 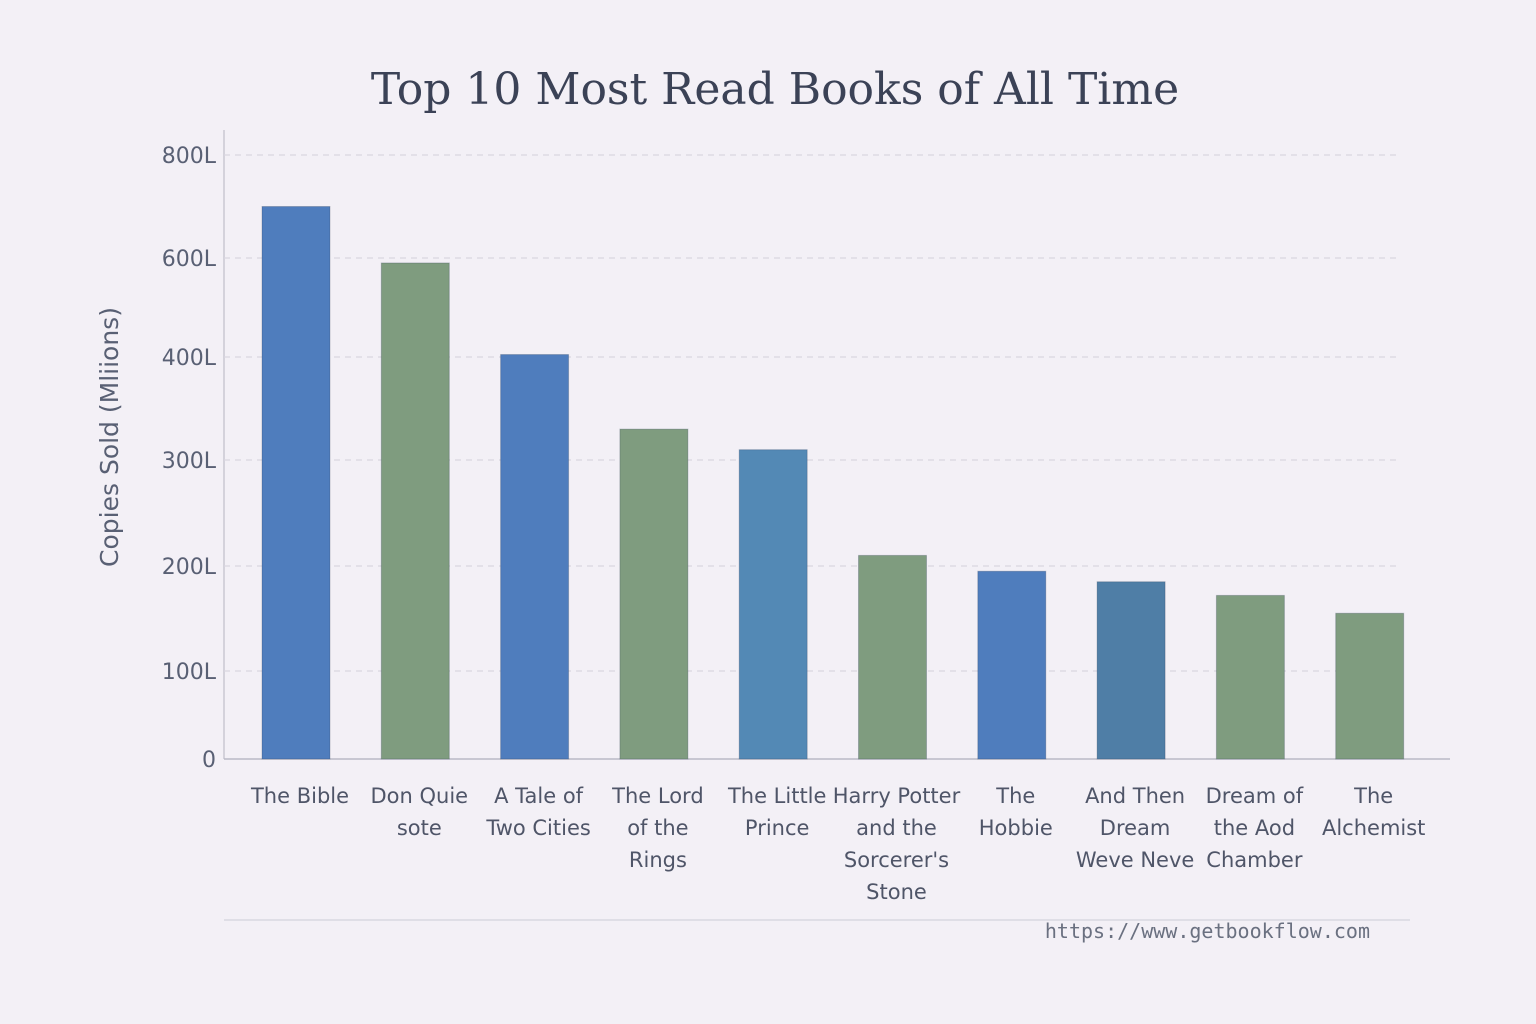 I want to click on y-tick-label: 400L, so click(x=189, y=358).